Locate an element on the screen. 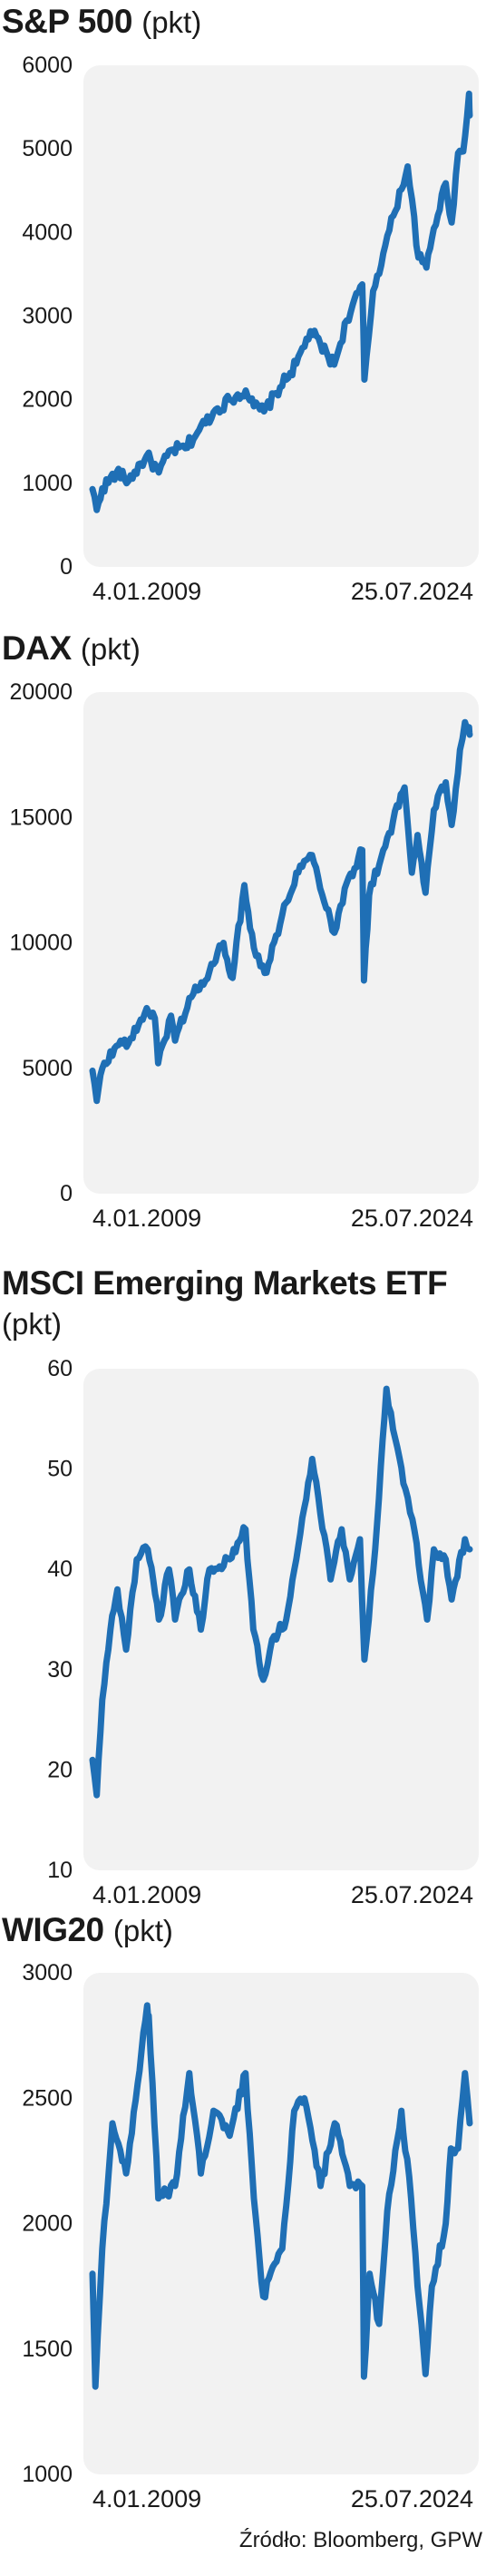  y-tick-label: 15000 is located at coordinates (41, 817).